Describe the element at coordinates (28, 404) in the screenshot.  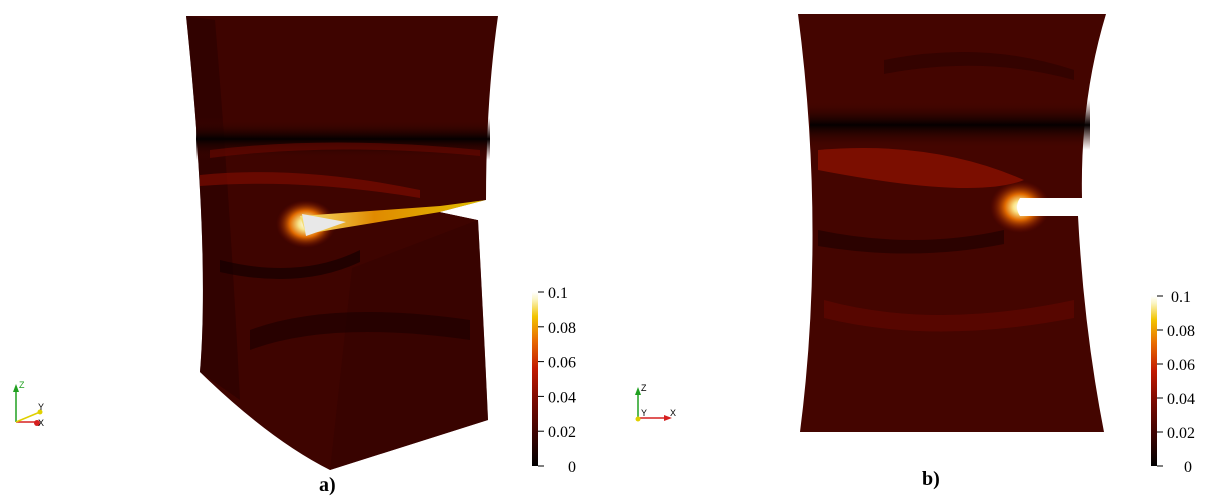
I see `orientation-axes-a: Z Y X` at that location.